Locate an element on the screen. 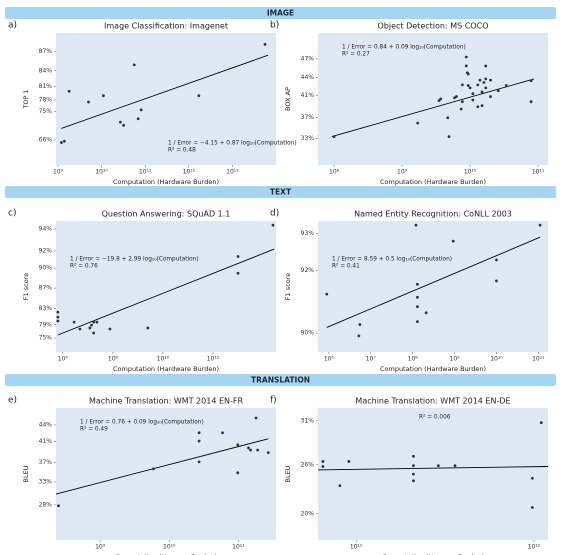 The height and width of the screenshot is (555, 561). x-axis-label: Computation (Harware Burden) is located at coordinates (433, 554).